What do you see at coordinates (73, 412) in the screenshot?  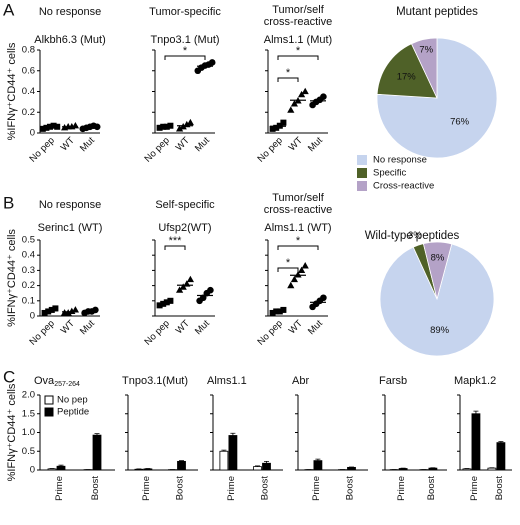 I see `legend-label: Peptide` at bounding box center [73, 412].